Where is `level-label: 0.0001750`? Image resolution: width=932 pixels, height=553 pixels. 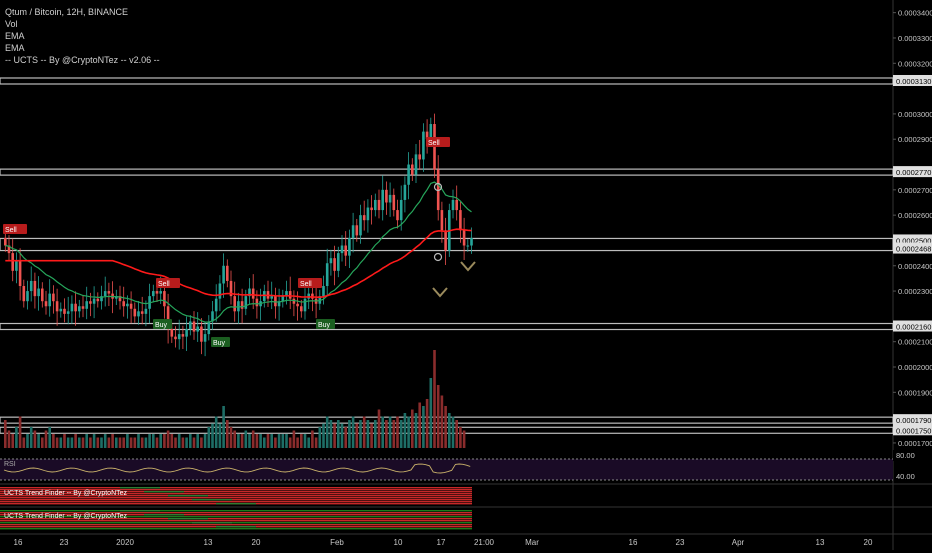 level-label: 0.0001750 is located at coordinates (913, 430).